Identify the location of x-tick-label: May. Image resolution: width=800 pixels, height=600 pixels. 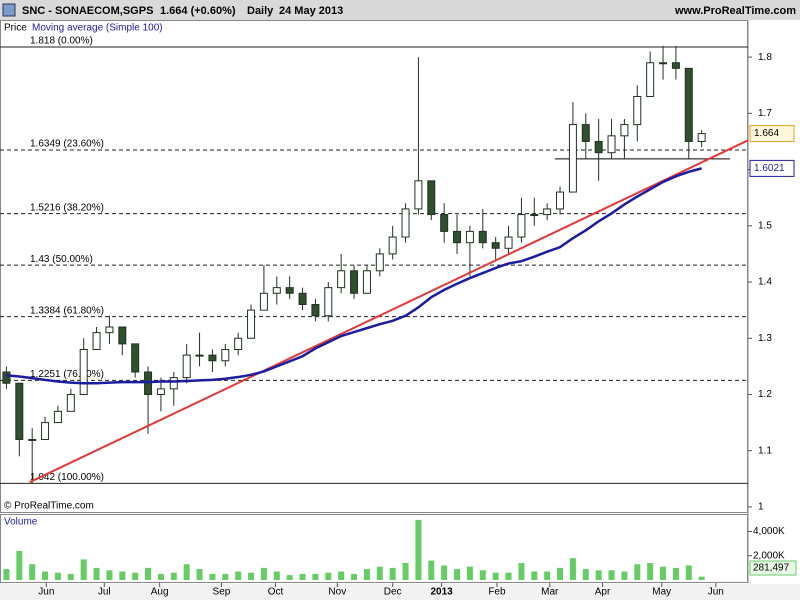
(661, 592).